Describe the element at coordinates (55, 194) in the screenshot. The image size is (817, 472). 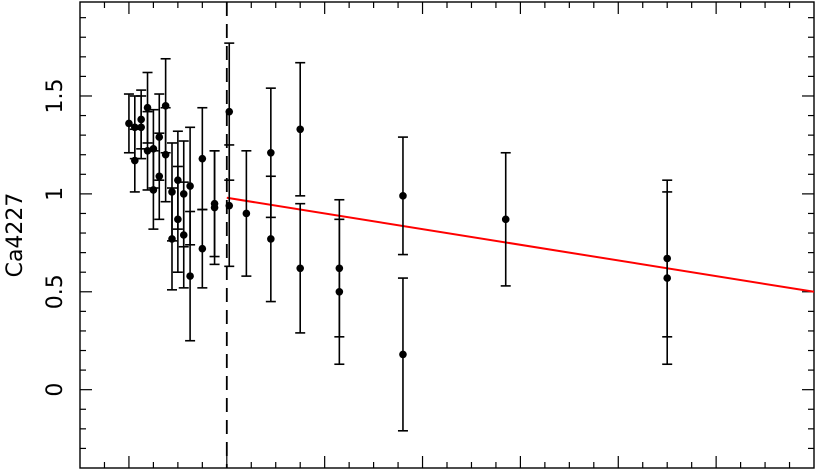
I see `y-tick-label: 1` at that location.